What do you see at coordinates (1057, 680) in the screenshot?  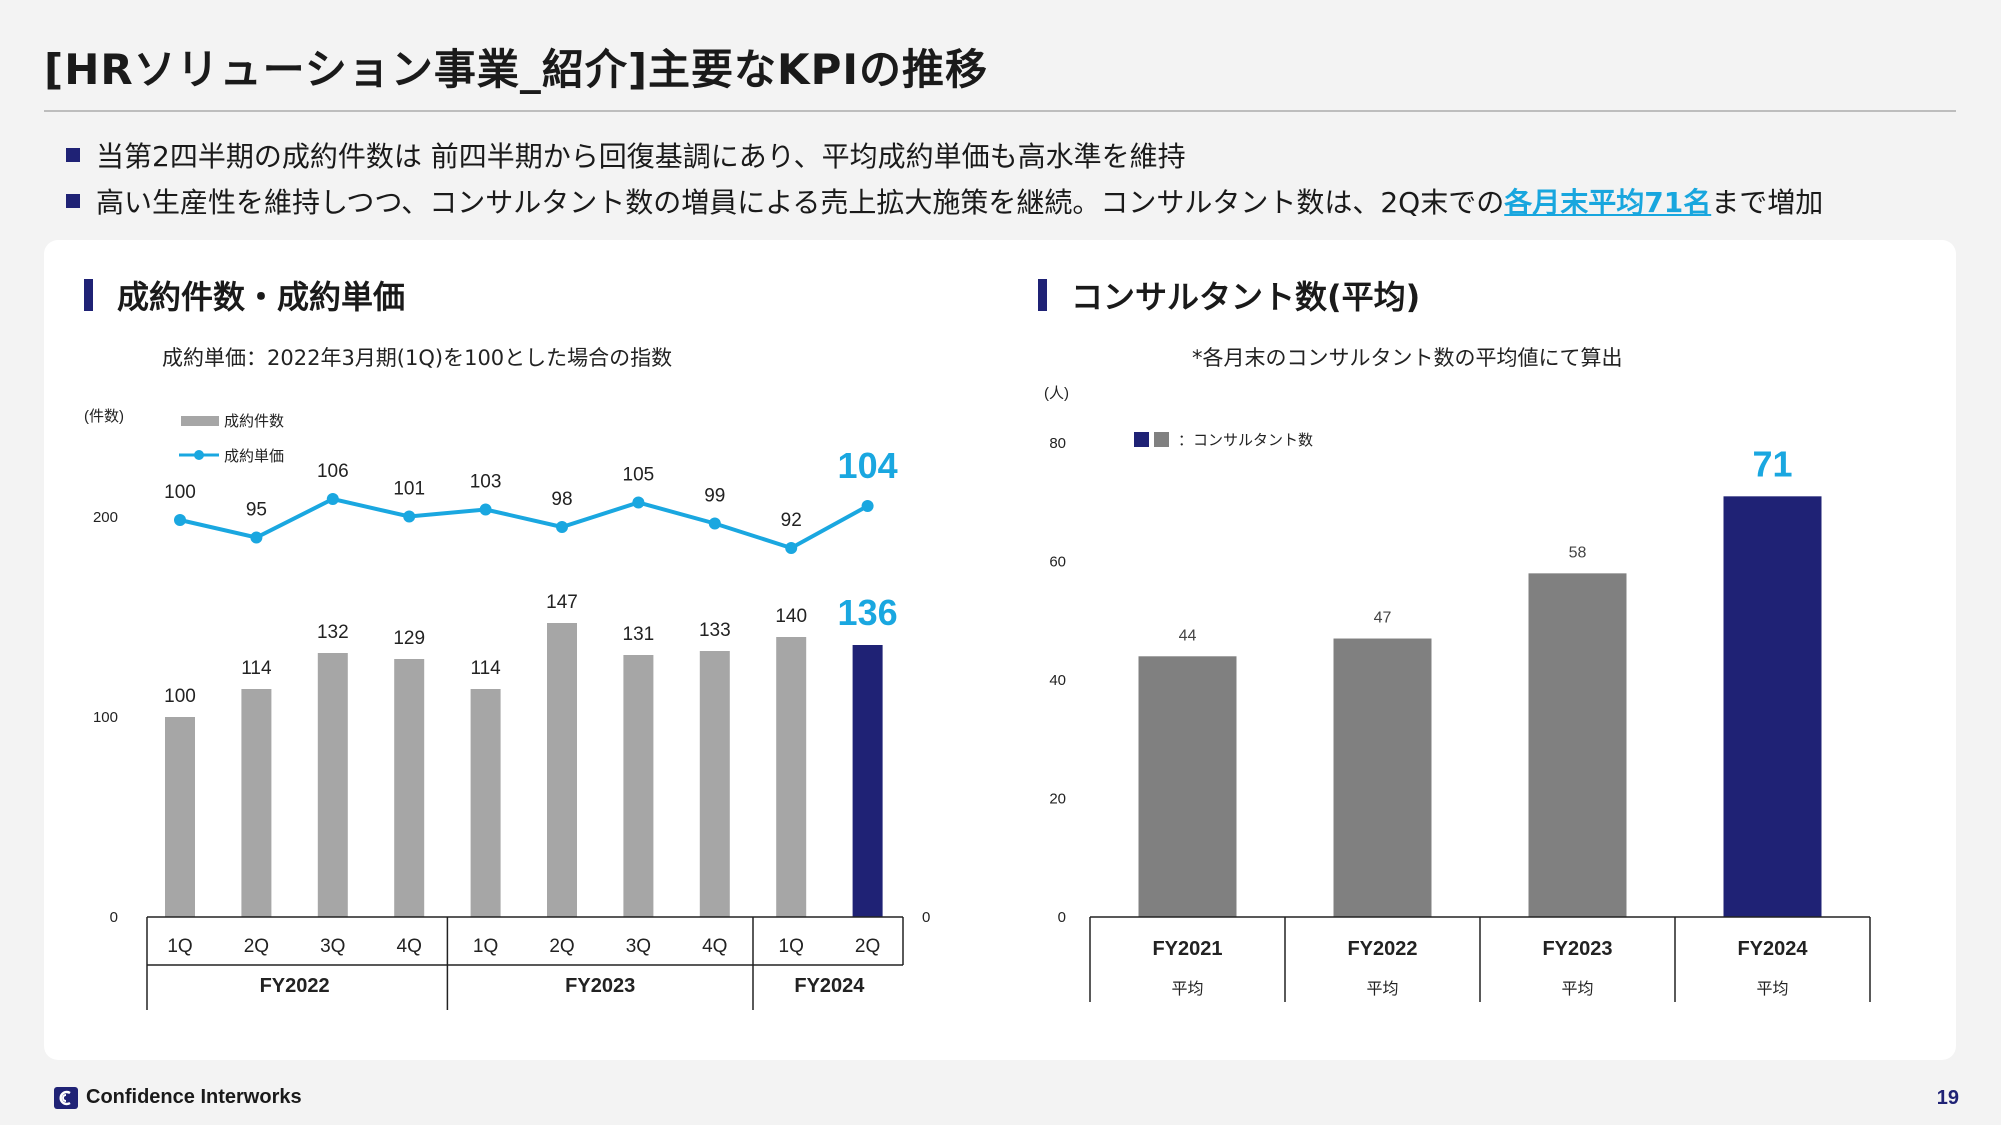 I see `y-tick-label: 40` at bounding box center [1057, 680].